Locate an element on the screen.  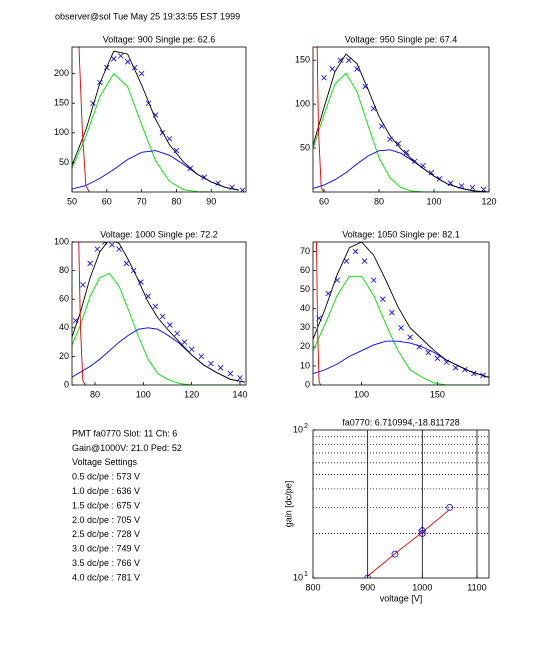
chart-title: fa0770: 6.710994,-18.811728 is located at coordinates (400, 422).